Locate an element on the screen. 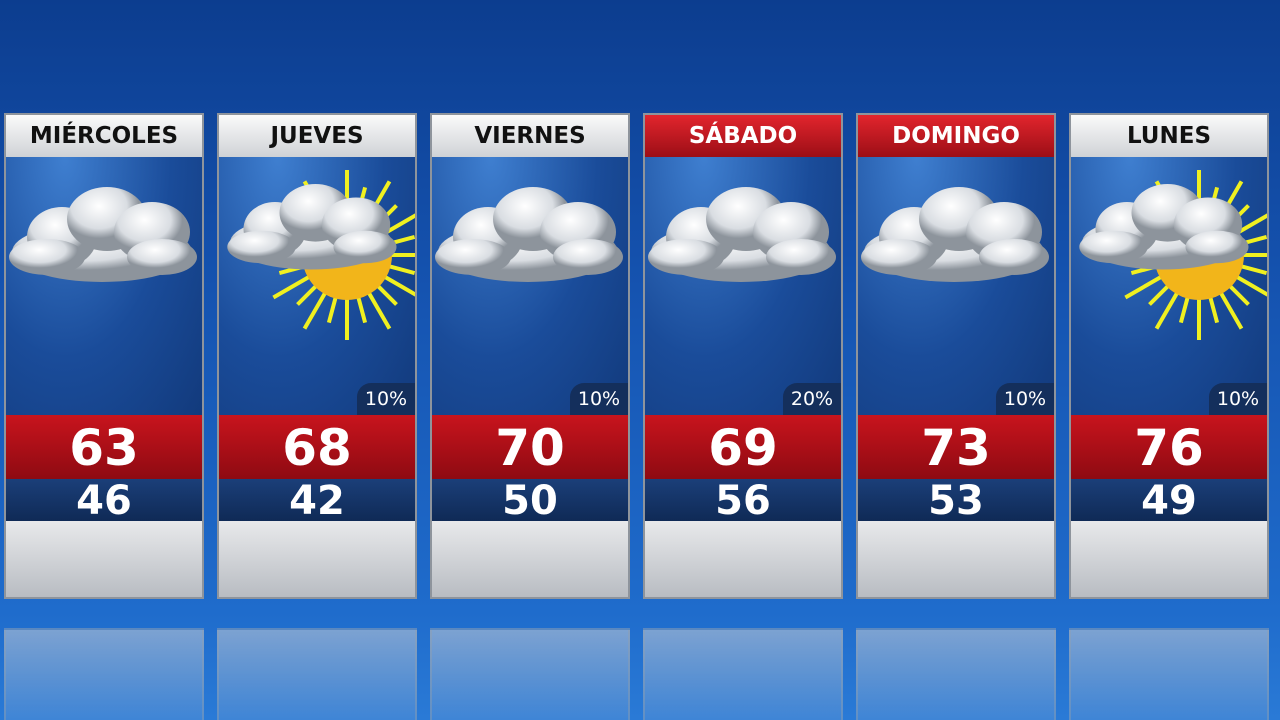  high-temp: 68 is located at coordinates (317, 447).